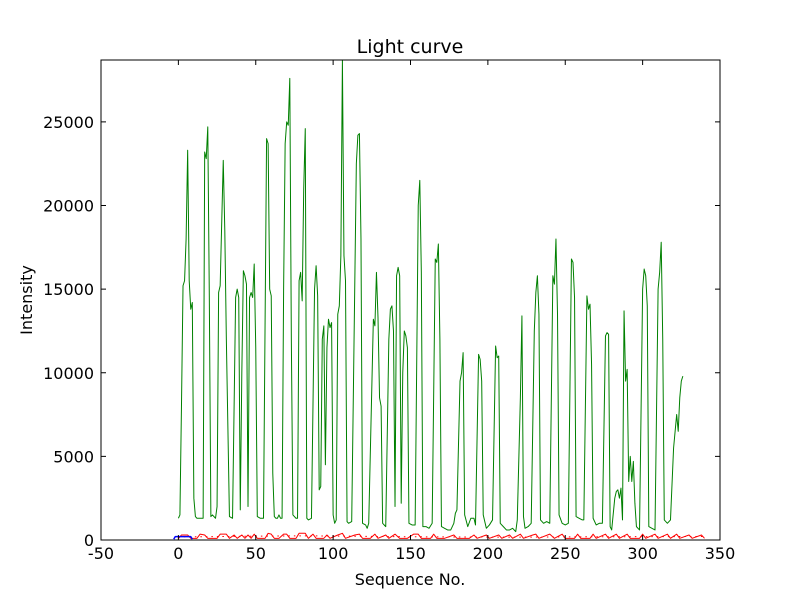 Image resolution: width=800 pixels, height=600 pixels. I want to click on y-tick-label: 20000, so click(68, 206).